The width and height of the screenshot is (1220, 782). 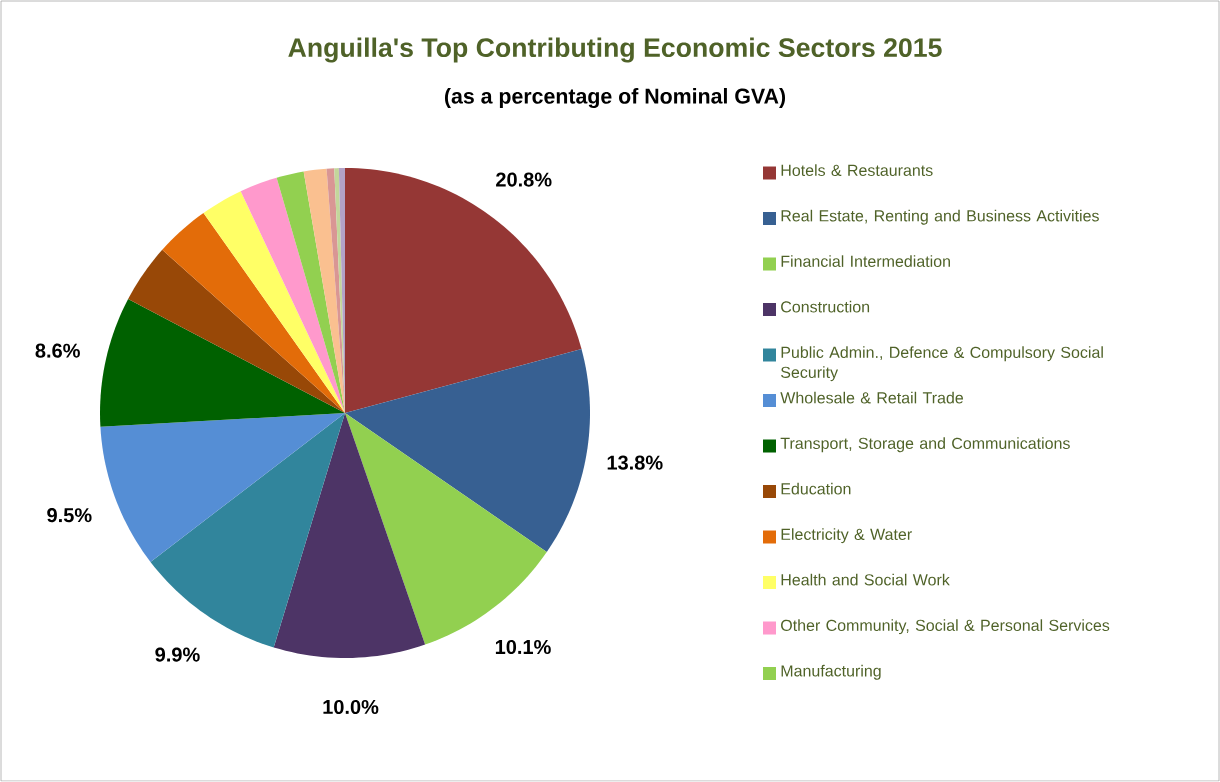 I want to click on legend-label: Transport, Storage and Communications, so click(x=925, y=445).